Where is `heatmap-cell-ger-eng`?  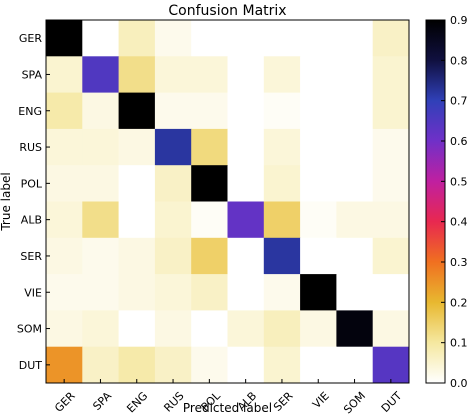 heatmap-cell-ger-eng is located at coordinates (137, 38).